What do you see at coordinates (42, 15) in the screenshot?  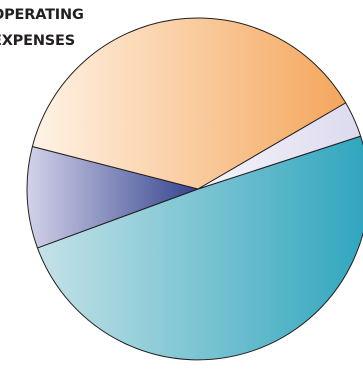 I see `chart-title-line-1: OPERATING` at bounding box center [42, 15].